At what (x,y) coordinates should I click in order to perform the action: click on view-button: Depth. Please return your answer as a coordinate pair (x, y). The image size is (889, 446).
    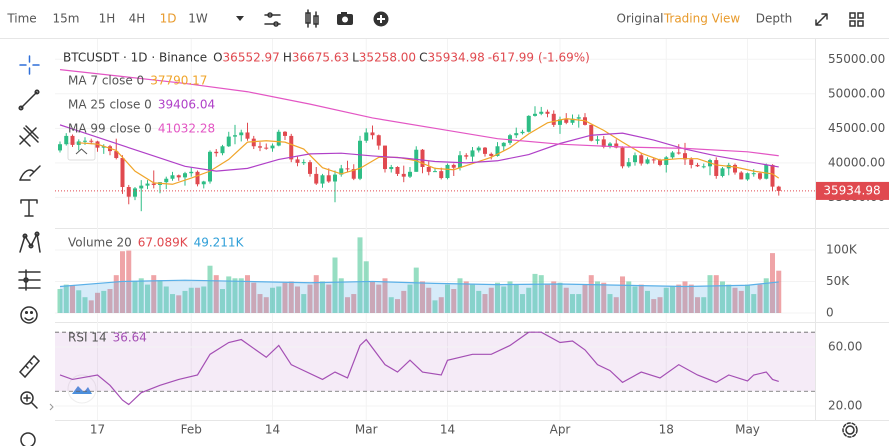
    Looking at the image, I should click on (774, 19).